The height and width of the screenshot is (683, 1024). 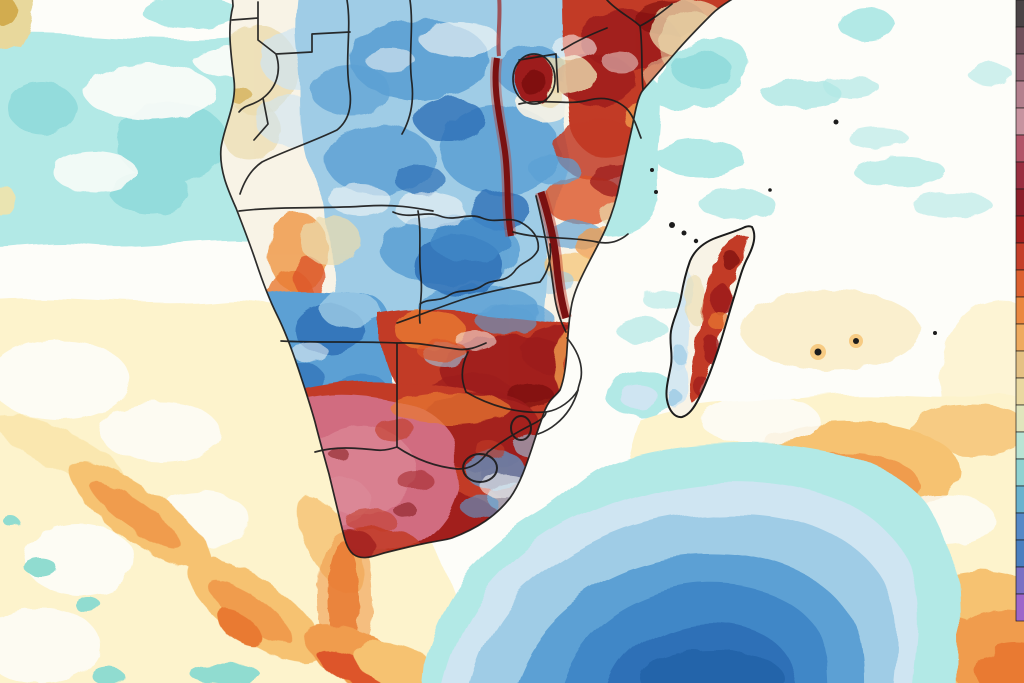 I want to click on reunion-island-dot, so click(x=818, y=352).